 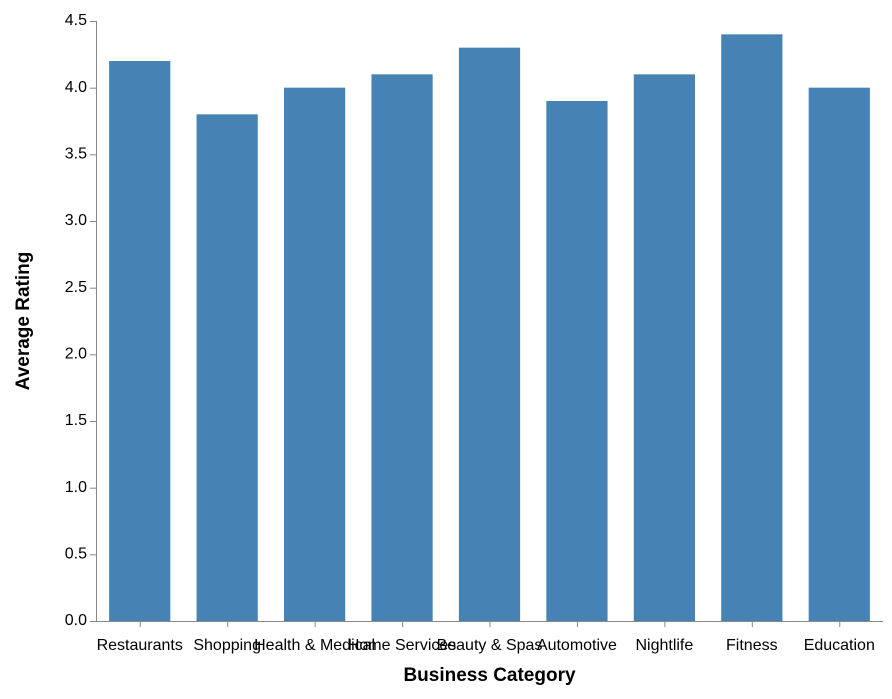 I want to click on y-tick-label: 4.0, so click(x=76, y=87).